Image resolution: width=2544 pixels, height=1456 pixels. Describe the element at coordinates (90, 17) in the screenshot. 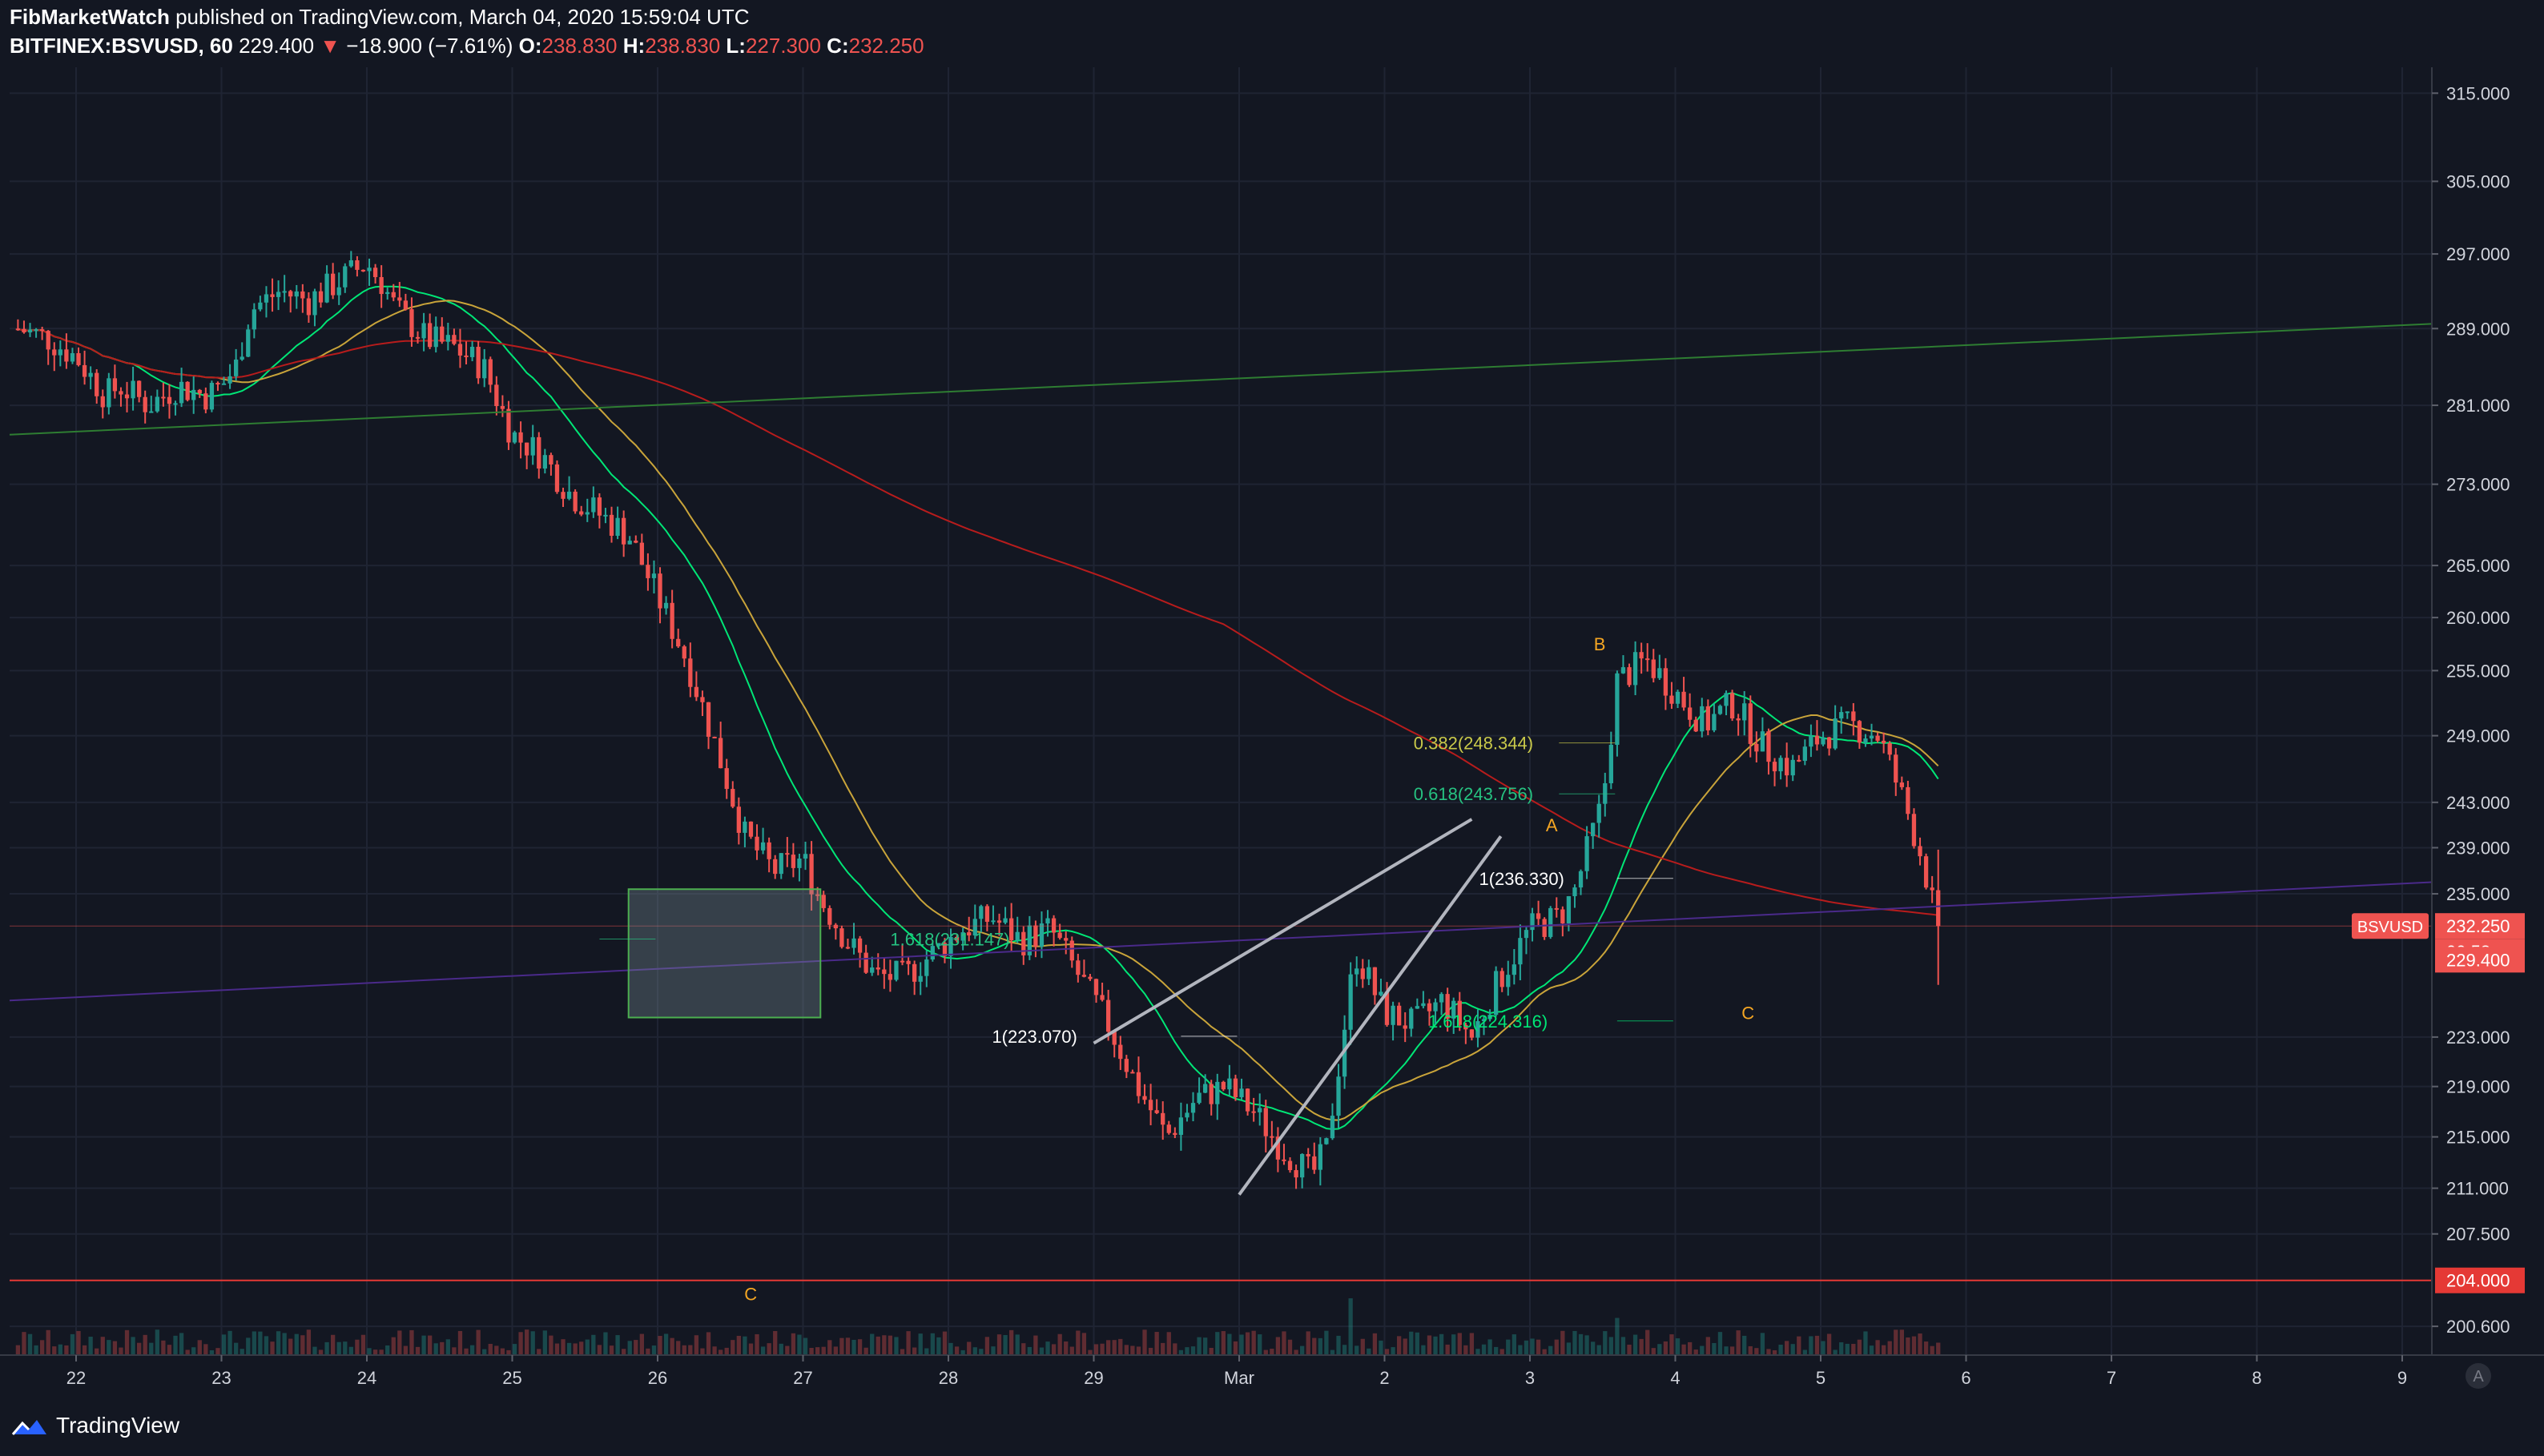

I see `author-name: FibMarketWatch` at that location.